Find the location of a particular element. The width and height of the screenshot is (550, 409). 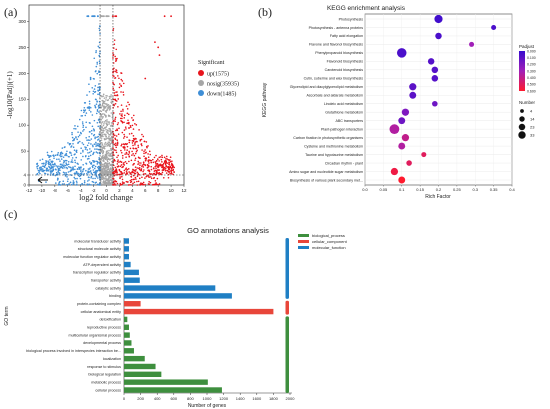

kegg-pathway-label: ABC transporters is located at coordinates (349, 121).